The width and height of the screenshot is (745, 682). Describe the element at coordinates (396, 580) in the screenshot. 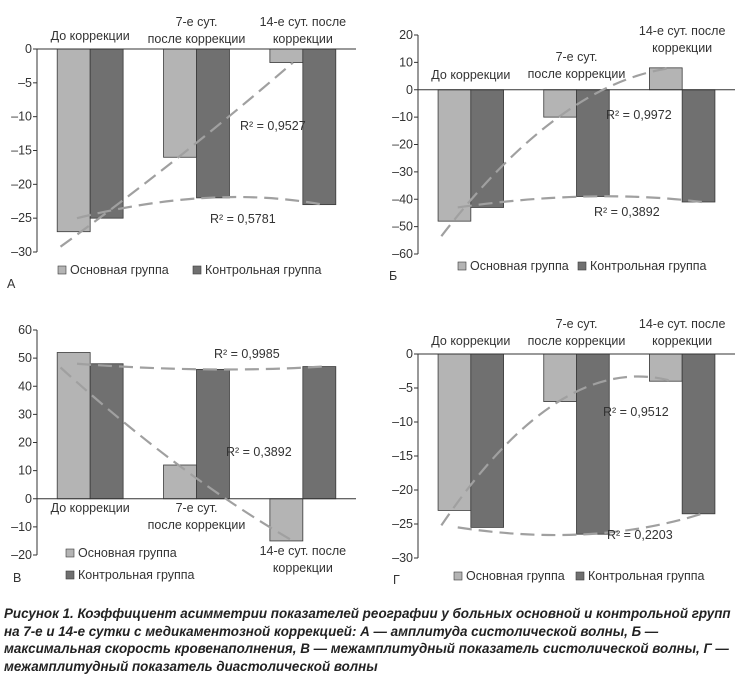

I see `panel-label: Г` at that location.